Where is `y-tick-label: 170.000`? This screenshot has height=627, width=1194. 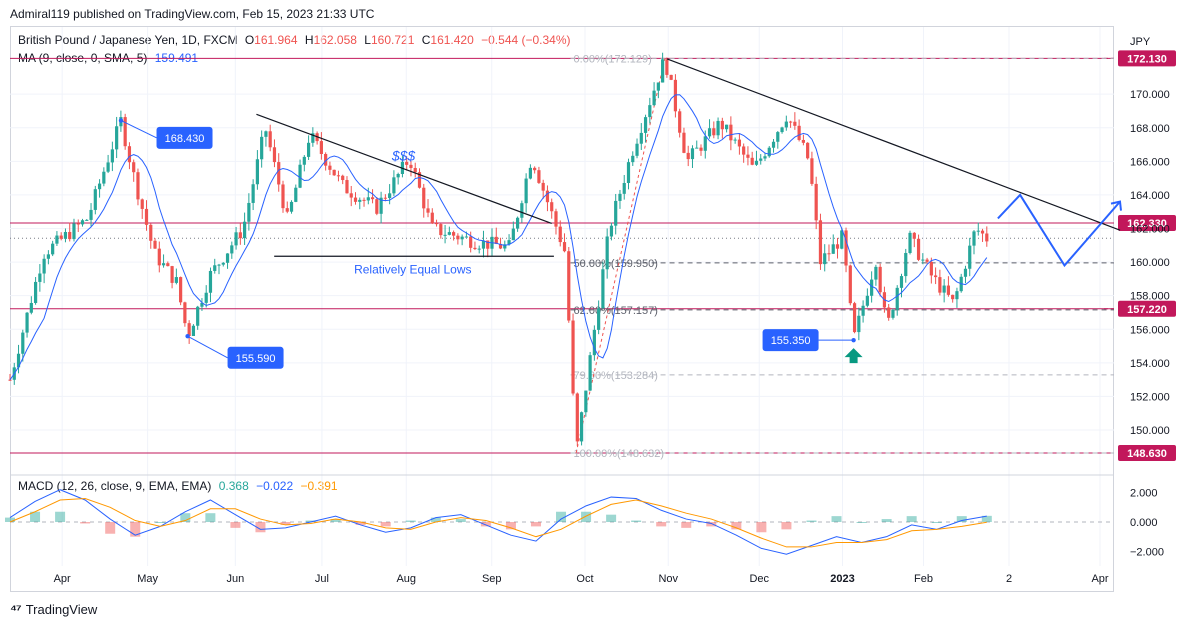
y-tick-label: 170.000 is located at coordinates (1150, 95).